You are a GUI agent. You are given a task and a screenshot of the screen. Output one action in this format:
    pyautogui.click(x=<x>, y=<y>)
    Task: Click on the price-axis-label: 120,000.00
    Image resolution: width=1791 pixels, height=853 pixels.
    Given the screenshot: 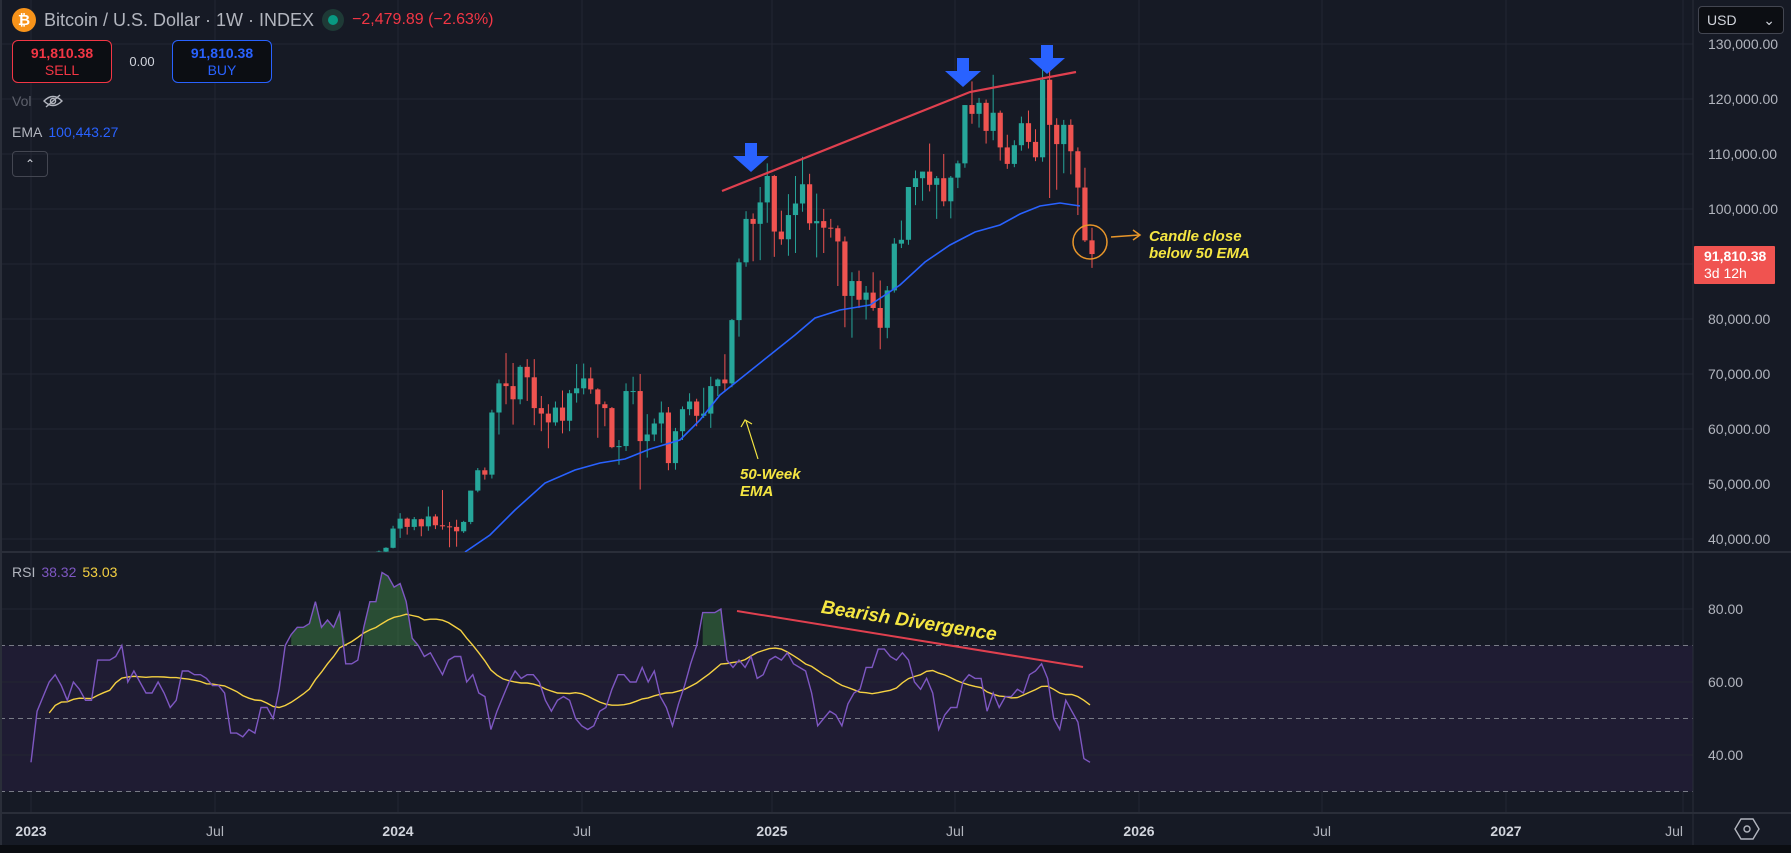 What is the action you would take?
    pyautogui.click(x=1743, y=99)
    